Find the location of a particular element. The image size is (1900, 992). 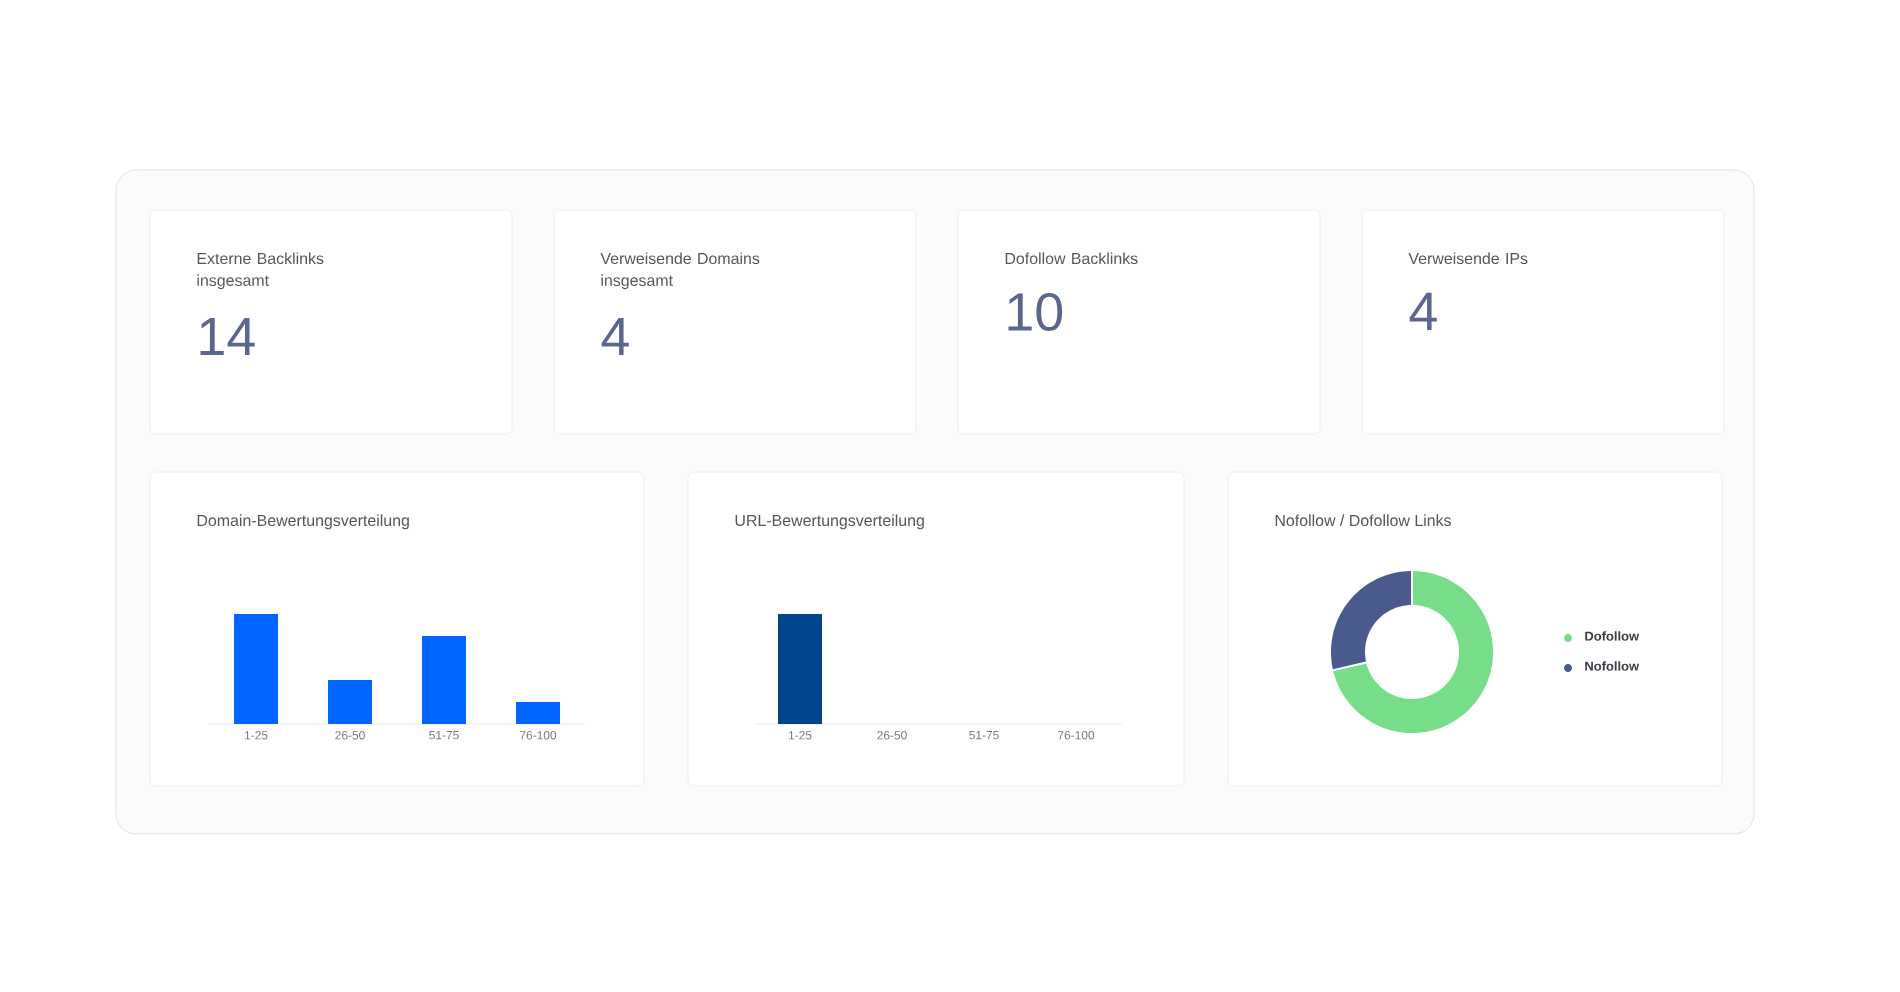

text: 14 is located at coordinates (227, 336).